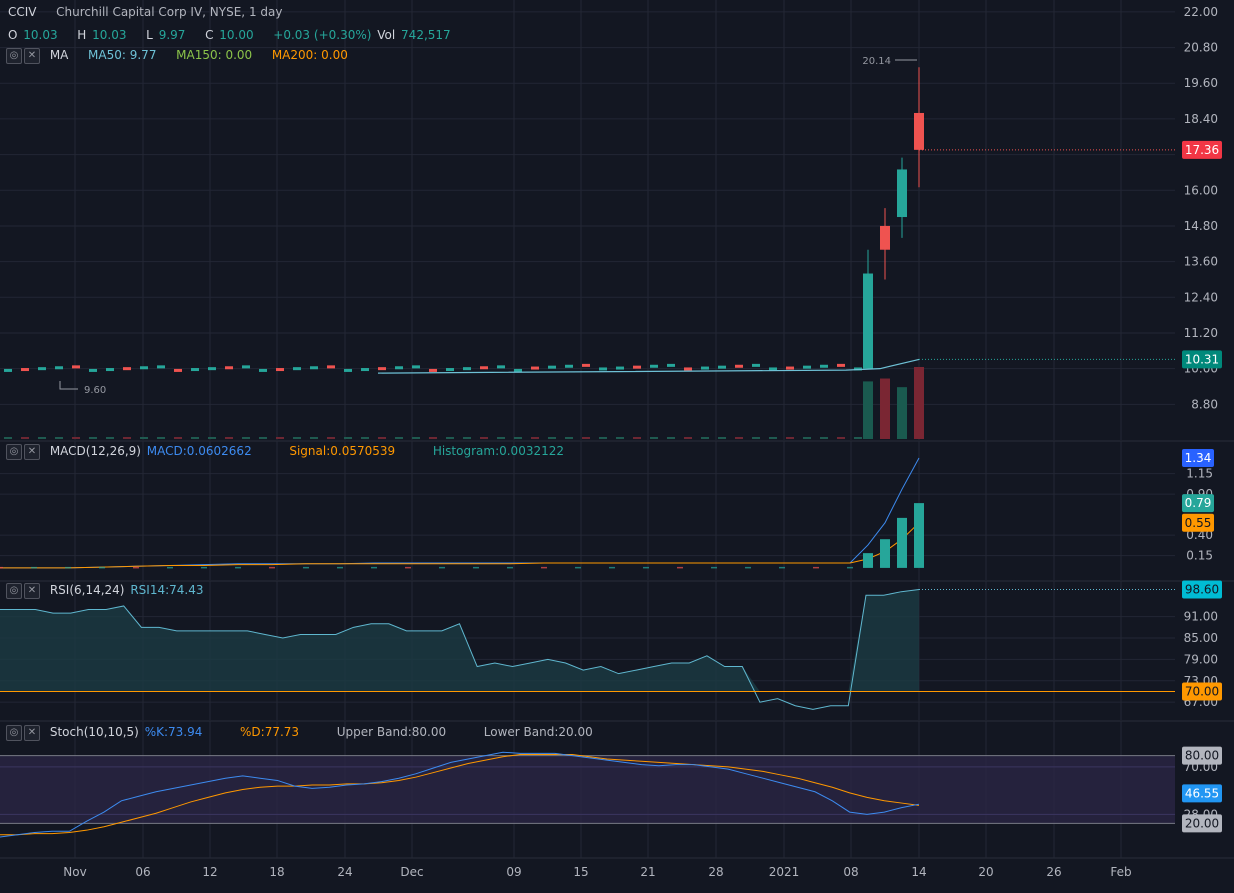 The image size is (1234, 893). What do you see at coordinates (1201, 119) in the screenshot?
I see `price-axis-label: 18.40` at bounding box center [1201, 119].